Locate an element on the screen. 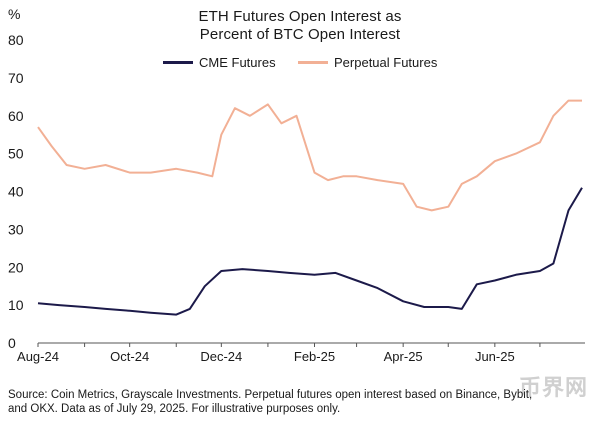  x-tick-label: Apr-25 is located at coordinates (403, 356).